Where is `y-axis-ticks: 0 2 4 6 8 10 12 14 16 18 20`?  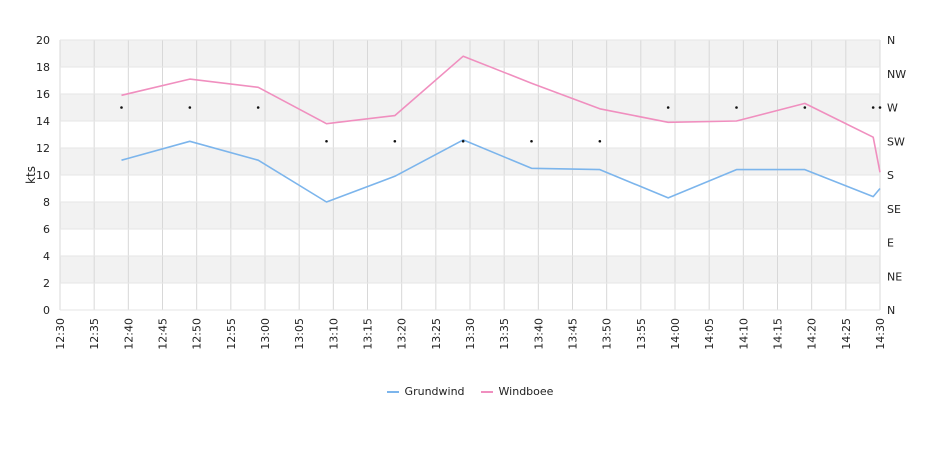
y-axis-ticks: 0 2 4 6 8 10 12 14 16 18 20 is located at coordinates (43, 175).